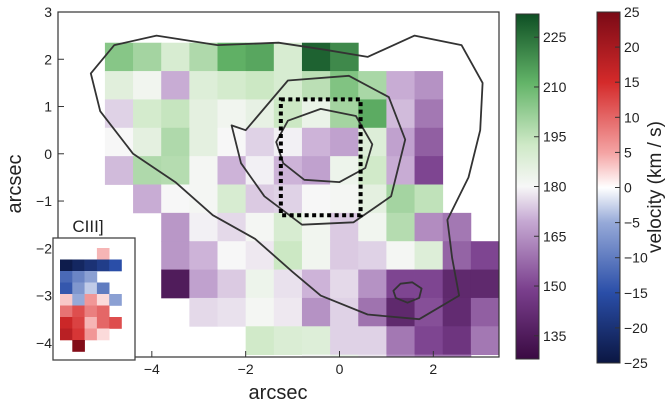  Describe the element at coordinates (44, 201) in the screenshot. I see `y-tick-label: −1` at that location.